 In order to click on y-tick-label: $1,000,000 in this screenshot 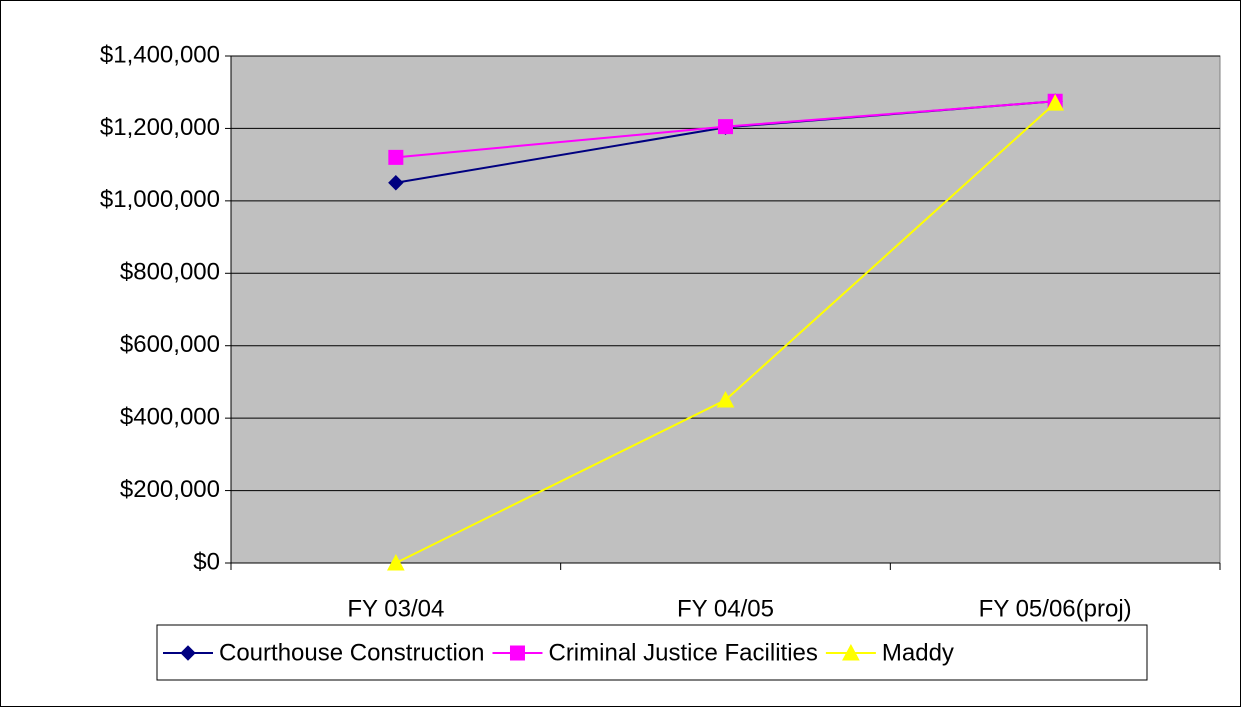, I will do `click(160, 199)`.